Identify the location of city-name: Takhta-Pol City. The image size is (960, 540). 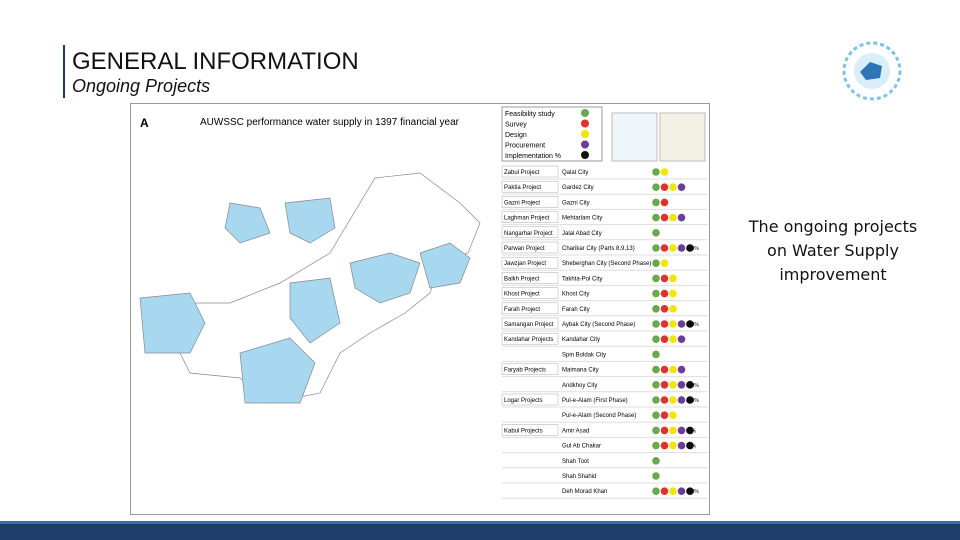
(582, 279).